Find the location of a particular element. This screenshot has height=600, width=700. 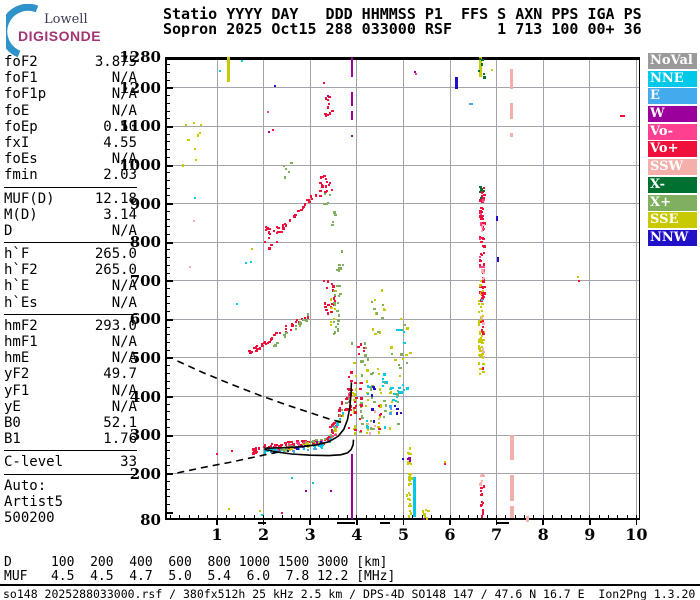

gridline-h is located at coordinates (402, 204).